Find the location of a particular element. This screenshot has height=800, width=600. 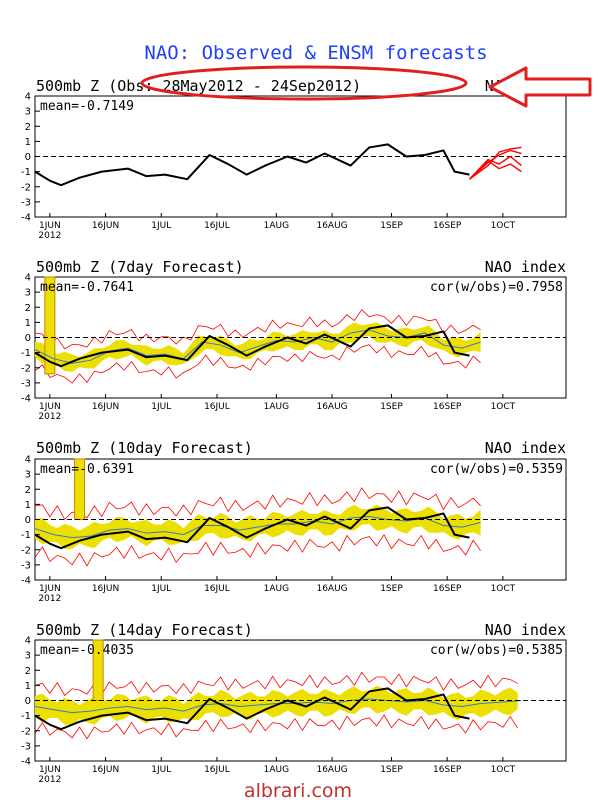

spread-band is located at coordinates (258, 347).